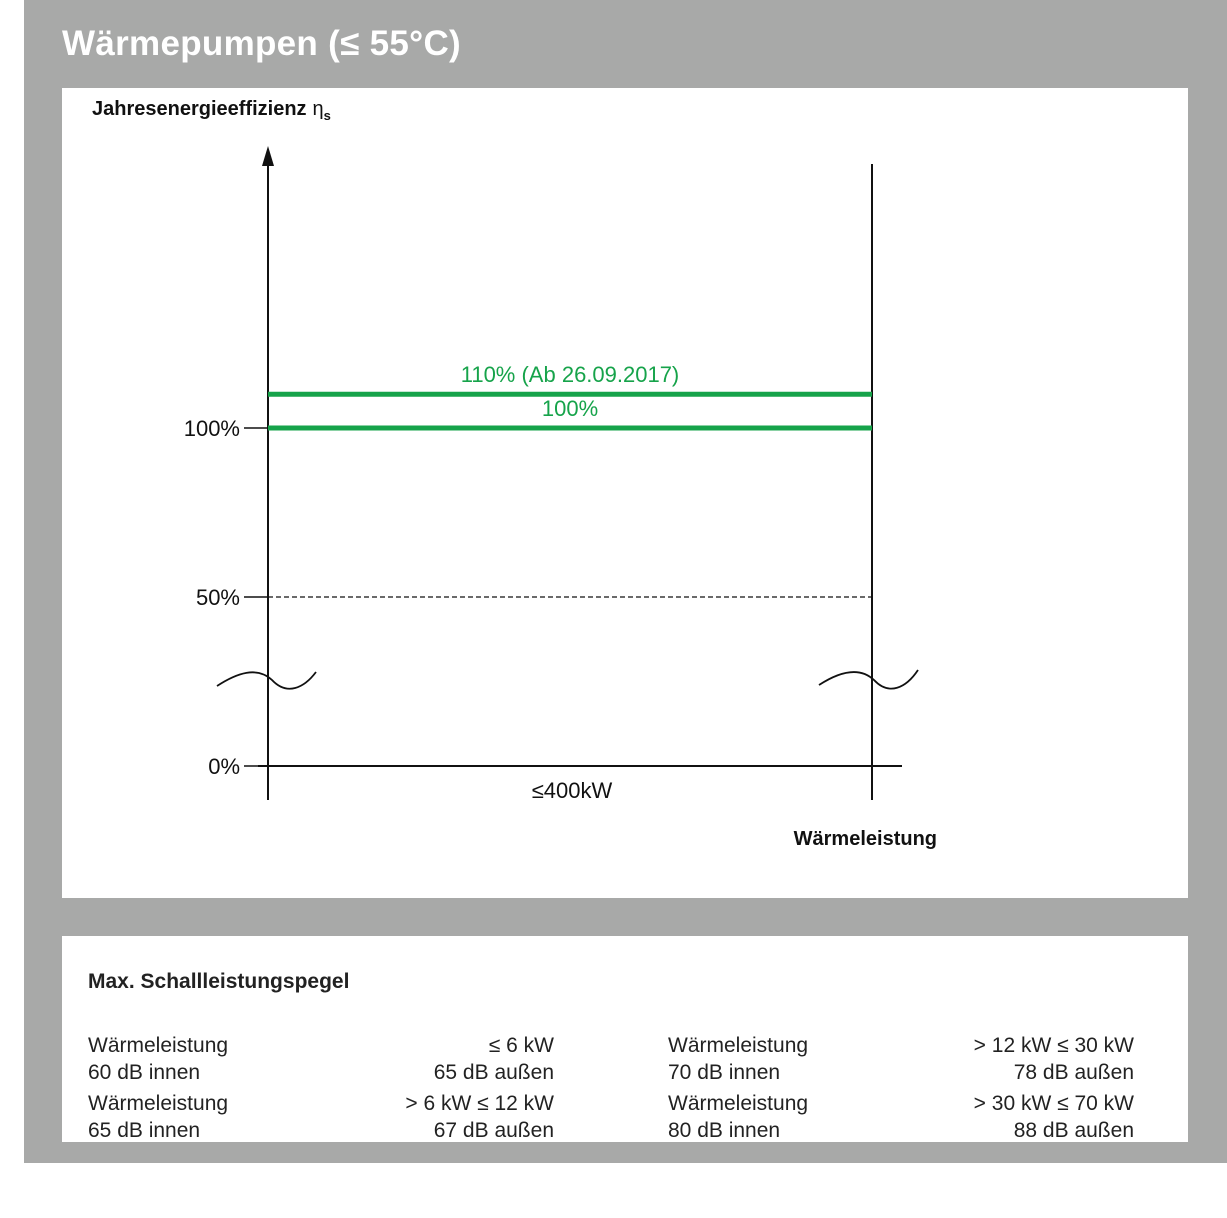 The height and width of the screenshot is (1218, 1227). Describe the element at coordinates (219, 981) in the screenshot. I see `noise-table-title: Max. Schallleistungspegel` at that location.